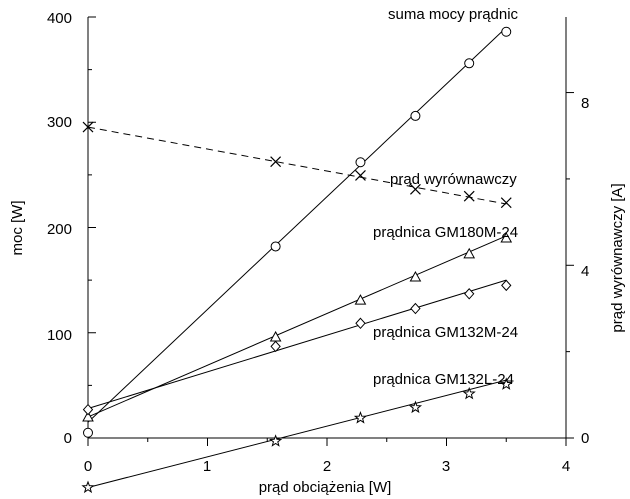 The height and width of the screenshot is (499, 630). Describe the element at coordinates (585, 271) in the screenshot. I see `y2-tick-label: 4` at that location.